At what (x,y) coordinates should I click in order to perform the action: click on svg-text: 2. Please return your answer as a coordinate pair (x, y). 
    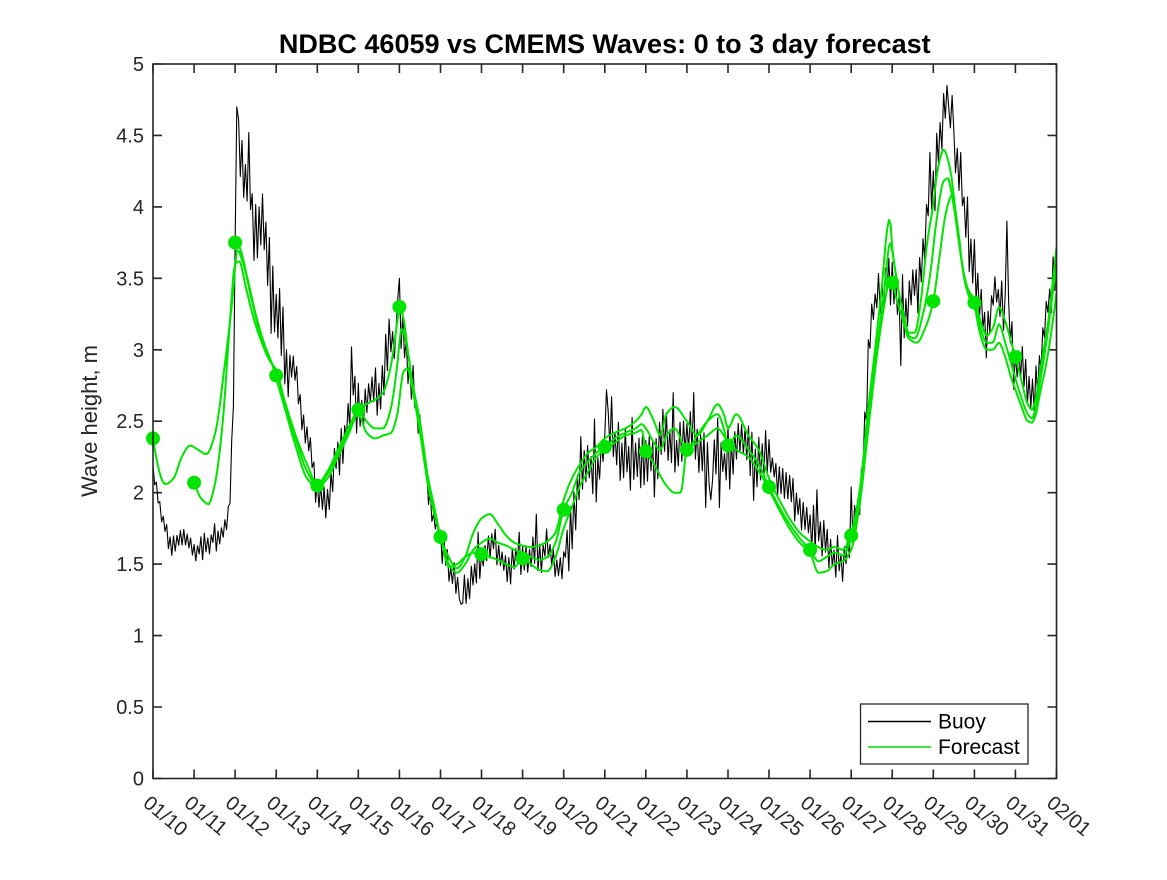
    Looking at the image, I should click on (138, 494).